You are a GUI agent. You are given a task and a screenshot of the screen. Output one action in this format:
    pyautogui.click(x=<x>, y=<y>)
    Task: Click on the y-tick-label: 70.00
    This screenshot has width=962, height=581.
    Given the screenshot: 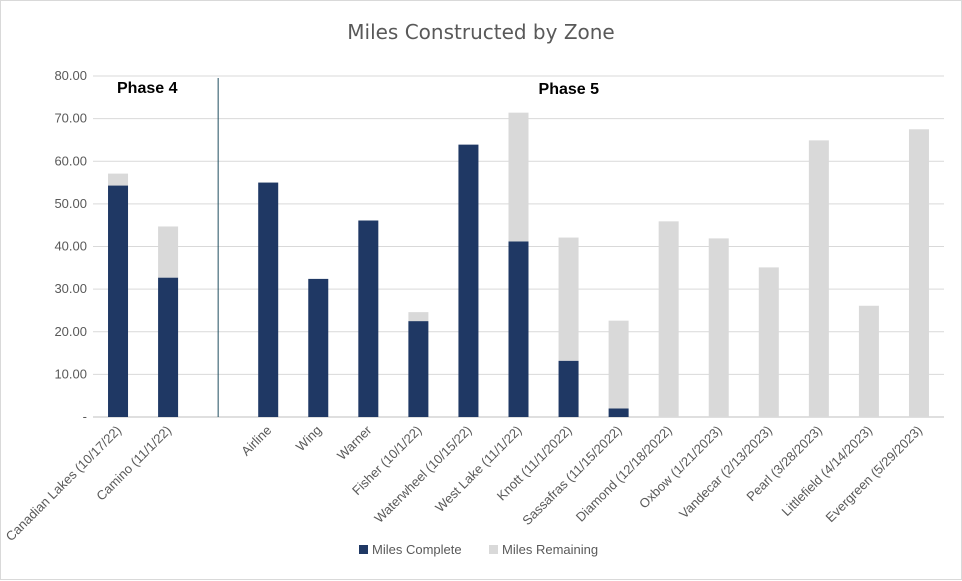 What is the action you would take?
    pyautogui.click(x=70, y=118)
    